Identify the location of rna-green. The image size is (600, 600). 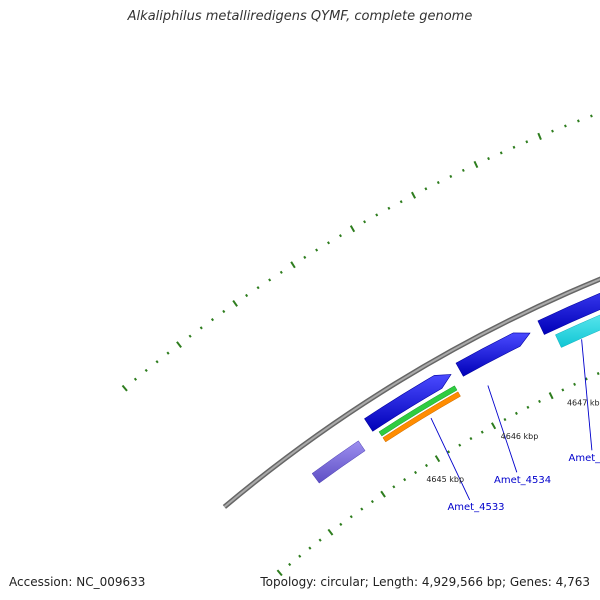
(418, 411).